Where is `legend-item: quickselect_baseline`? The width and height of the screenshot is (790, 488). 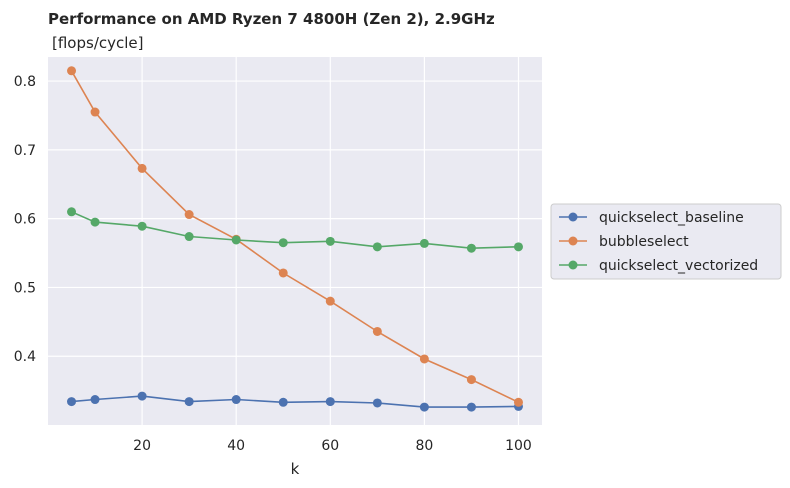 legend-item: quickselect_baseline is located at coordinates (651, 218).